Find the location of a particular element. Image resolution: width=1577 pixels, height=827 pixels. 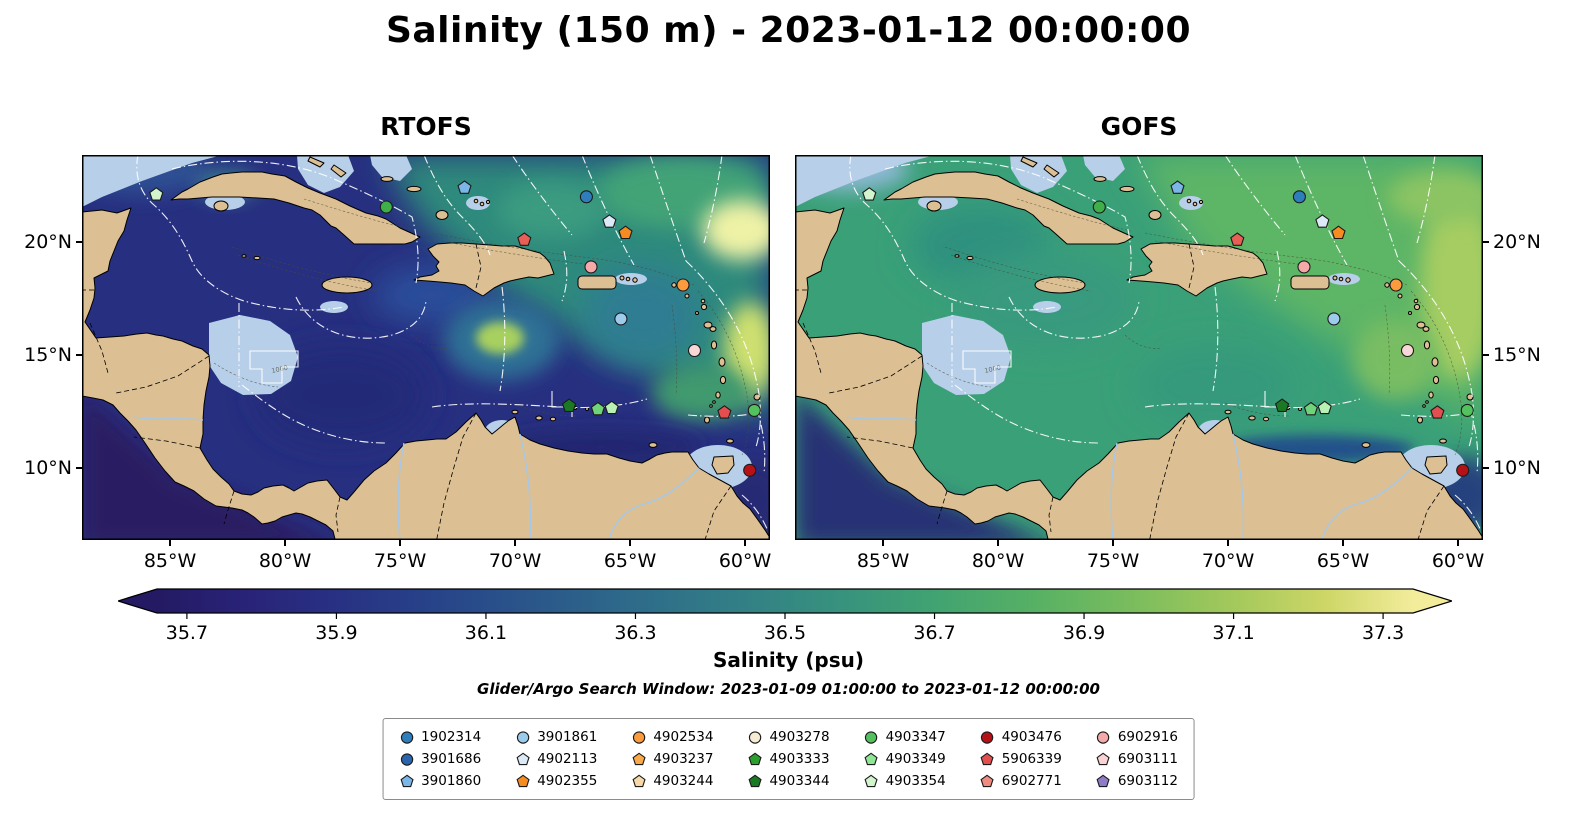

x-tick-label: 80°W is located at coordinates (998, 561).